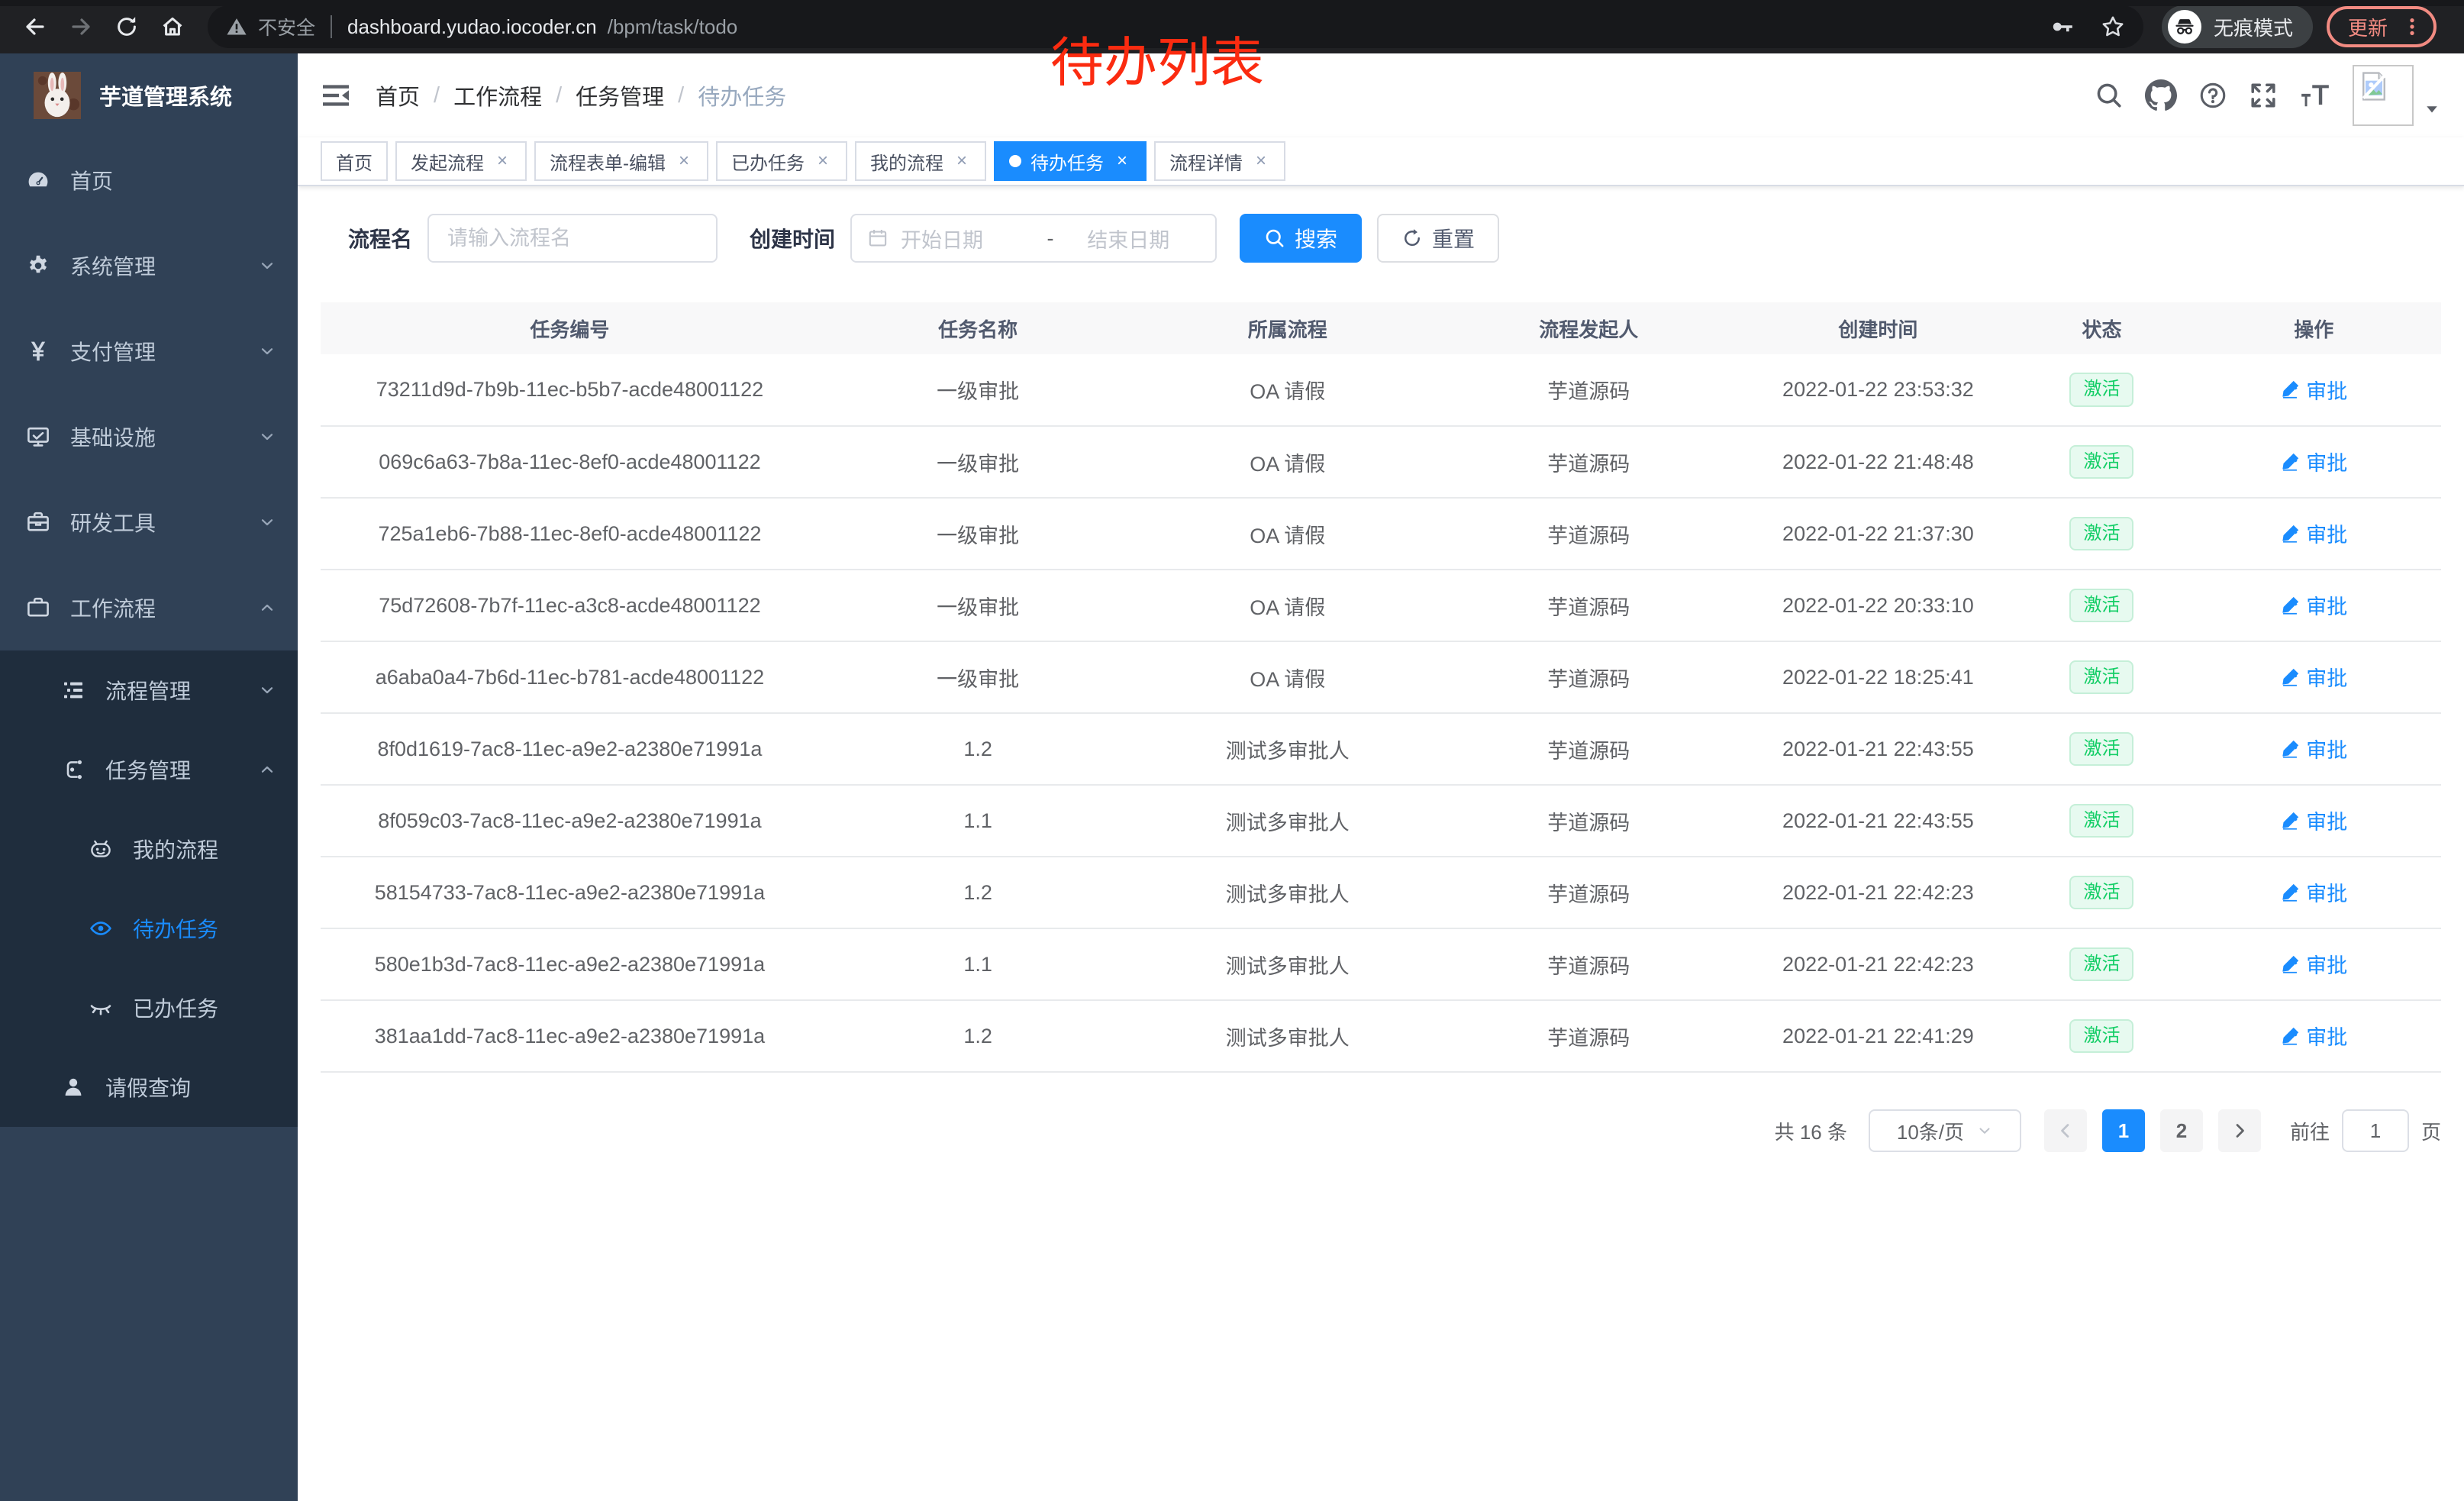 The height and width of the screenshot is (1501, 2464). Describe the element at coordinates (1381, 161) in the screenshot. I see `tabs-bar: 首页 发起流程 × 流程表单-编辑 ×` at that location.